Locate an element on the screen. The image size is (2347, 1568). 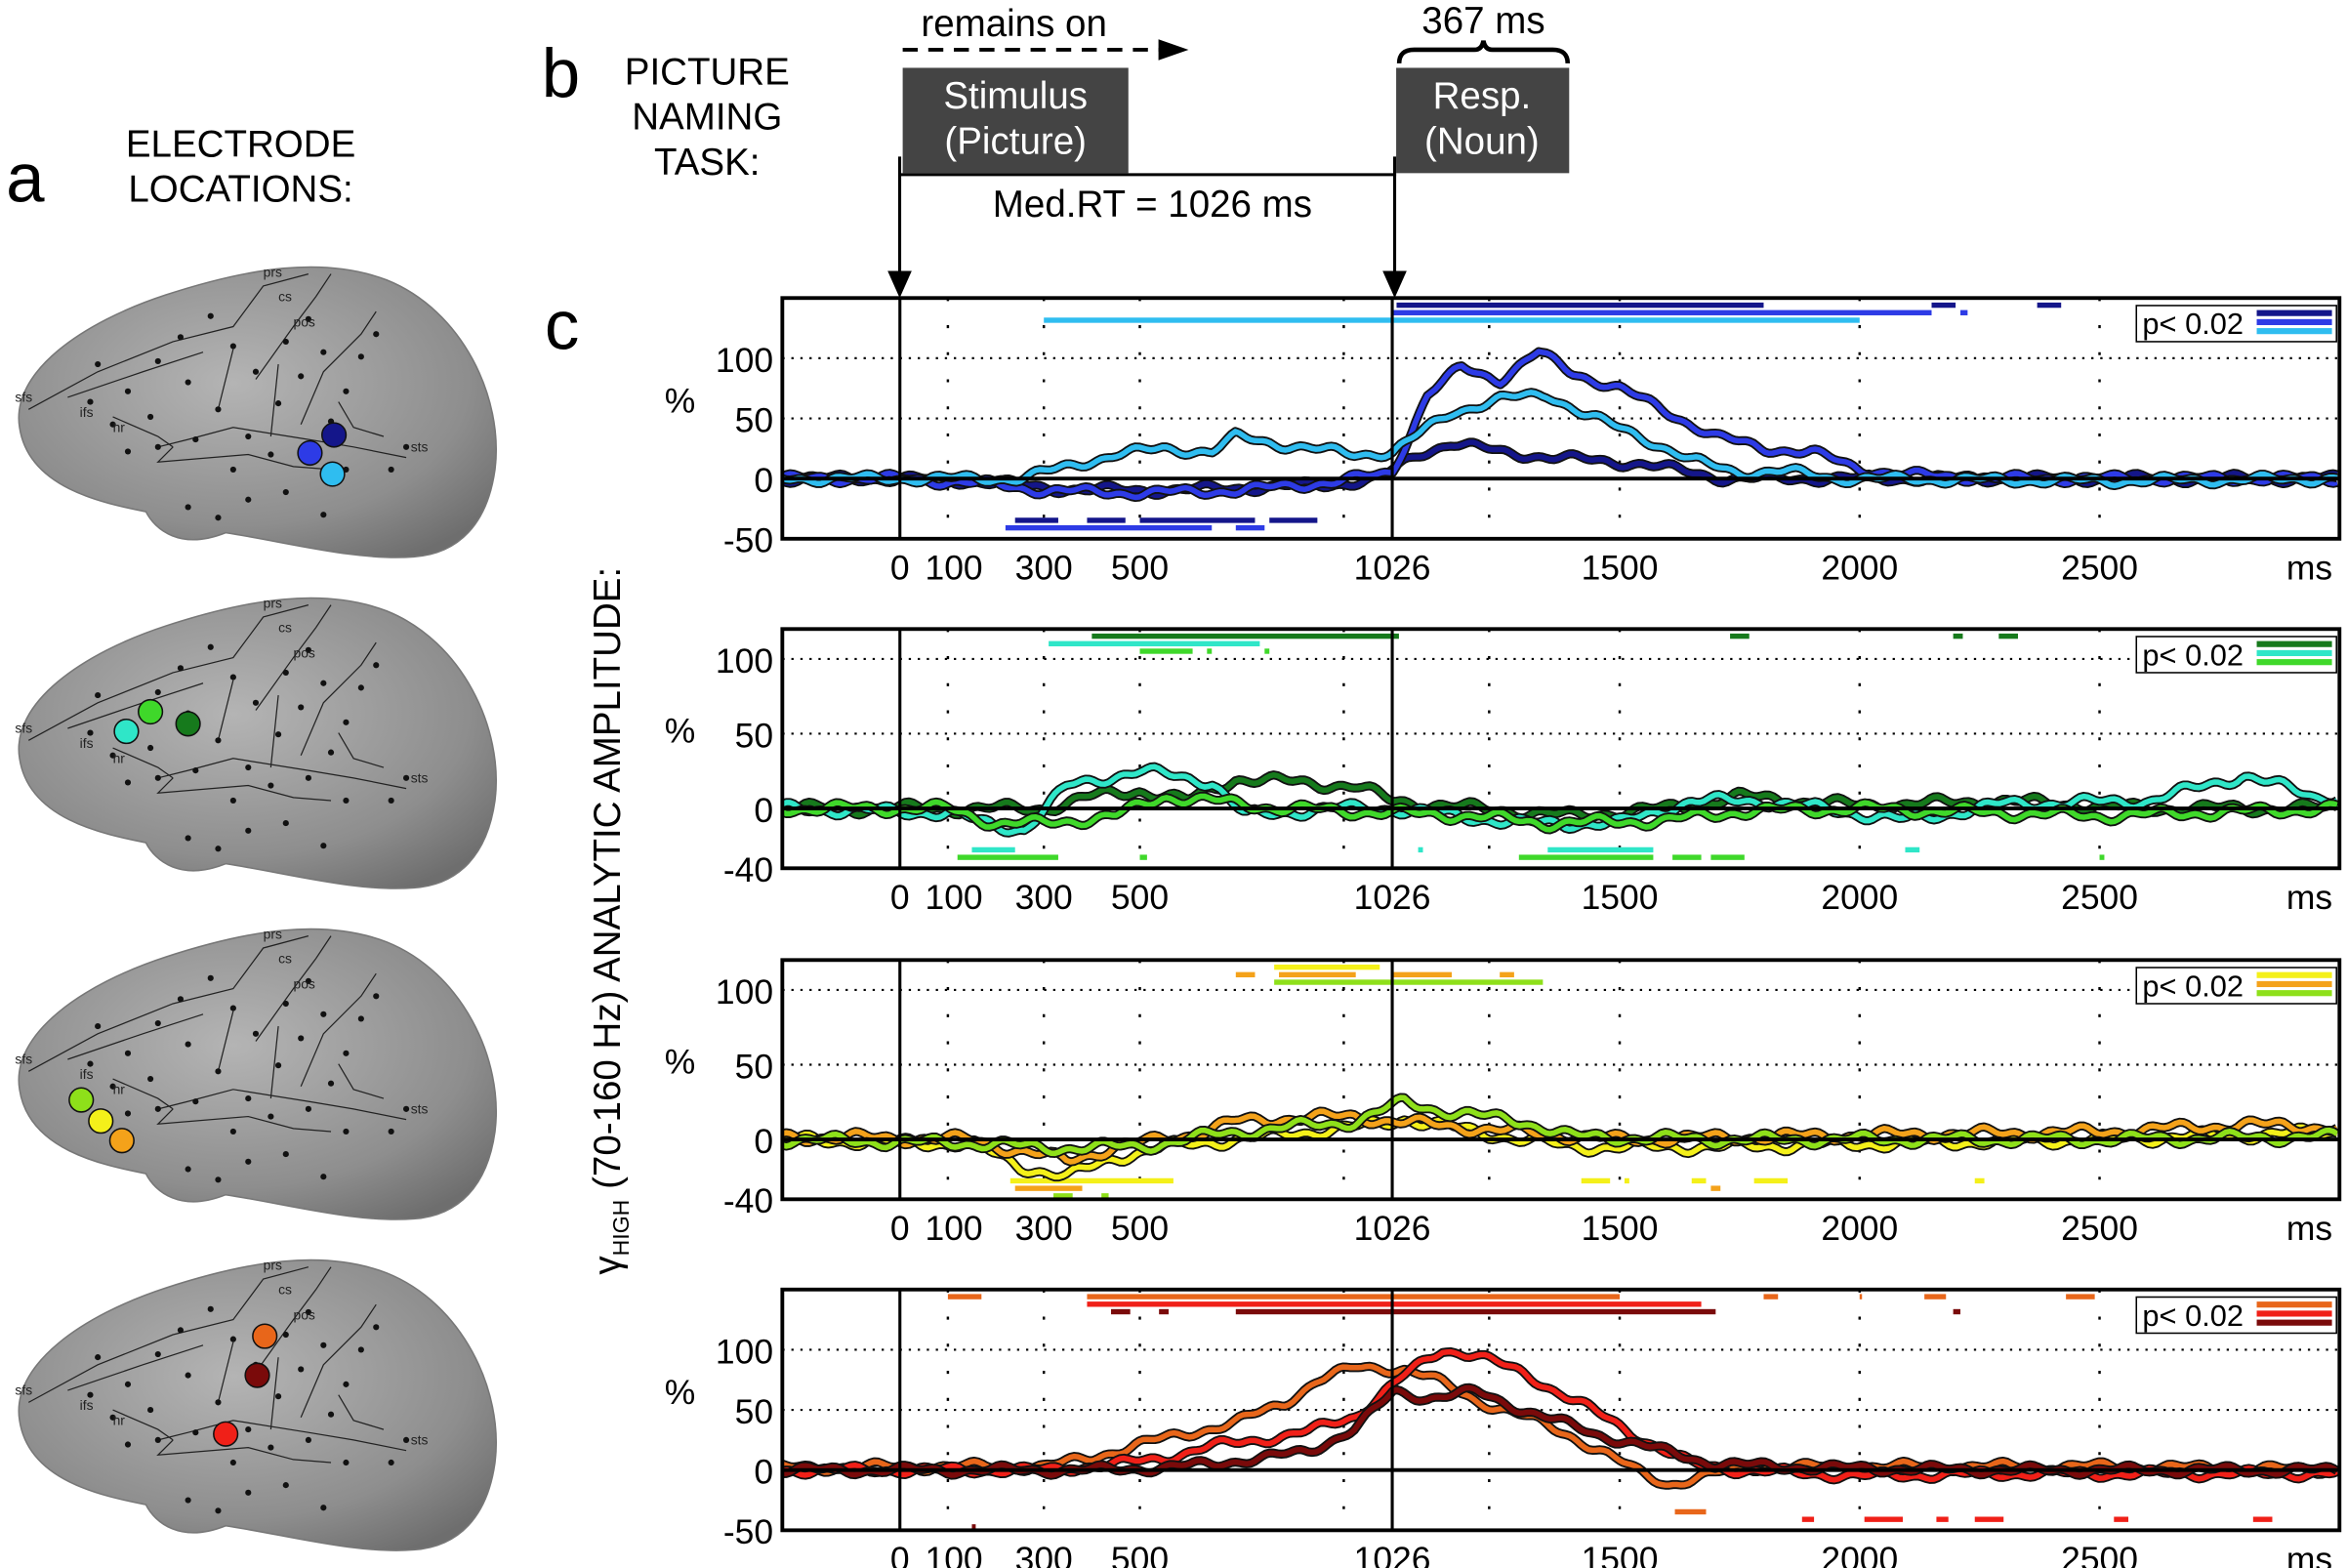
y-tick-label: -40 is located at coordinates (748, 1200).